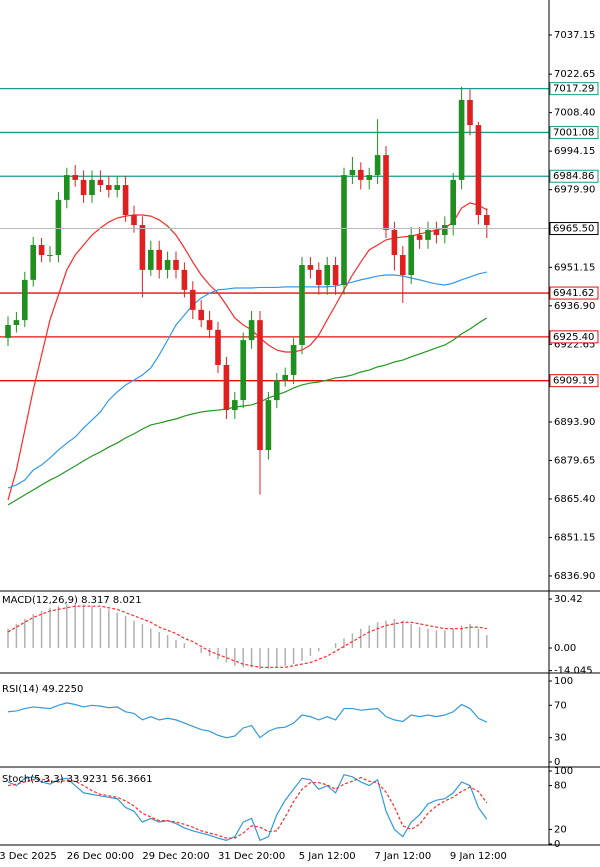 This screenshot has width=600, height=867. I want to click on last-price-label: 6965.50, so click(573, 229).